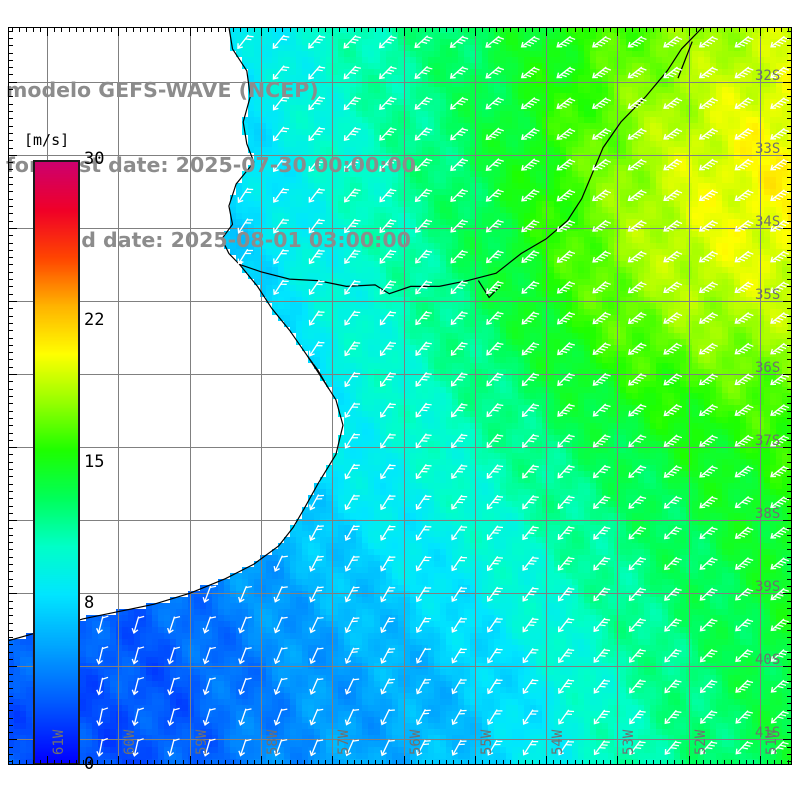 The height and width of the screenshot is (800, 800). What do you see at coordinates (768, 75) in the screenshot?
I see `lat-label-32S: 32S` at bounding box center [768, 75].